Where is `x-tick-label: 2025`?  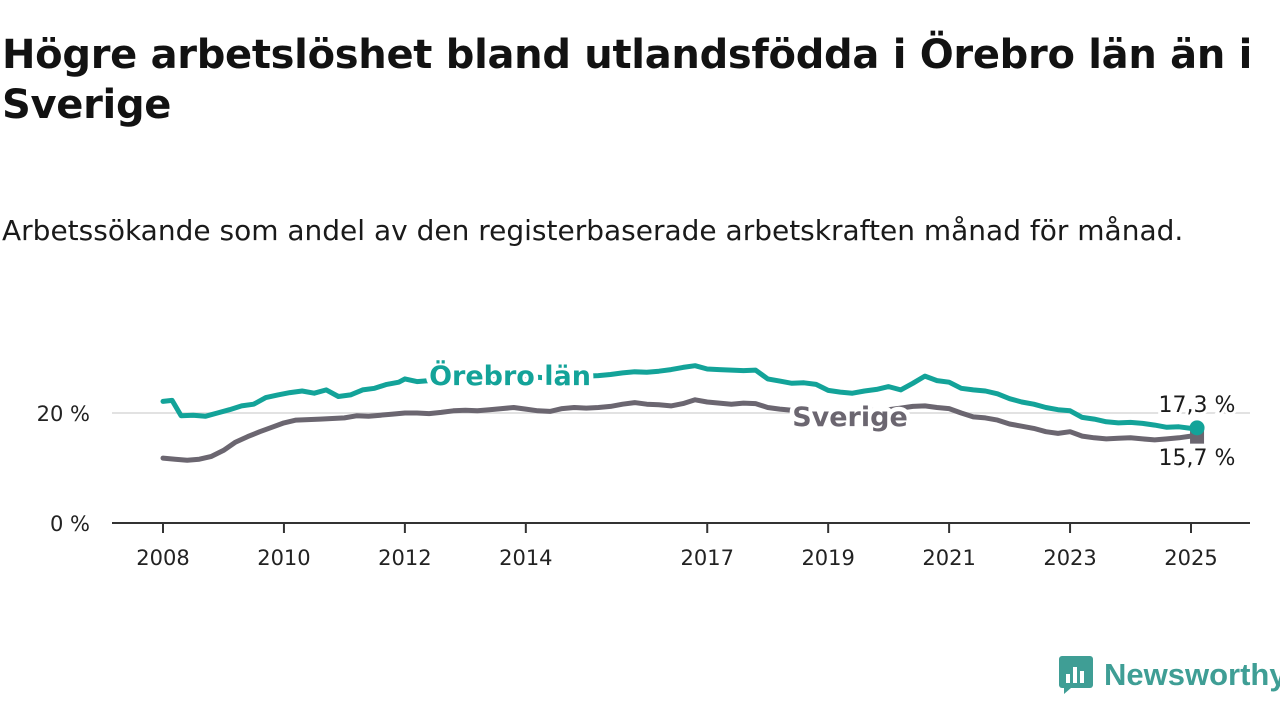
x-tick-label: 2025 is located at coordinates (1190, 558).